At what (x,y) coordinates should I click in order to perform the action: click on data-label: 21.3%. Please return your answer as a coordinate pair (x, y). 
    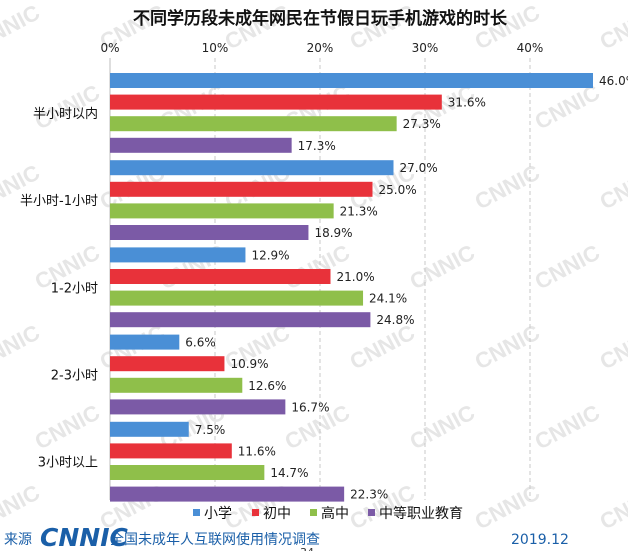
    Looking at the image, I should click on (359, 211).